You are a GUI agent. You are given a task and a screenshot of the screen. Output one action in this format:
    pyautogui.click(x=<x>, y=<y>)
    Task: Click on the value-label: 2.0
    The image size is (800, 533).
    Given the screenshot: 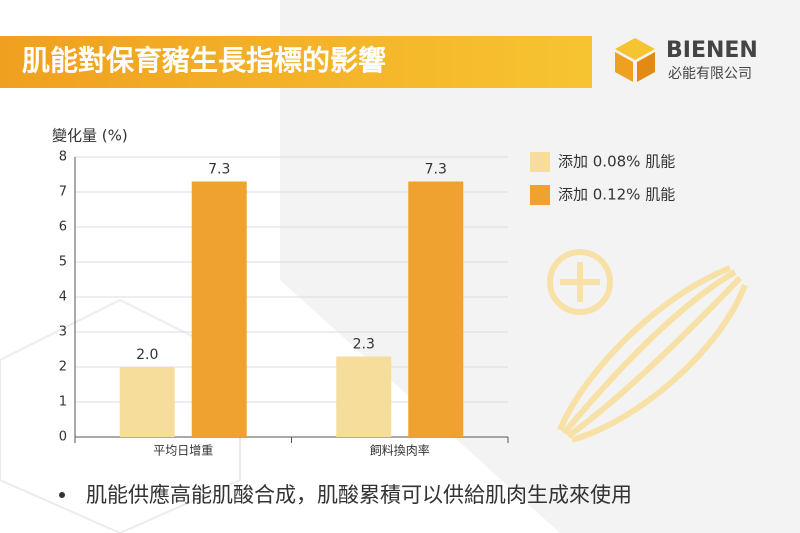 What is the action you would take?
    pyautogui.click(x=147, y=355)
    